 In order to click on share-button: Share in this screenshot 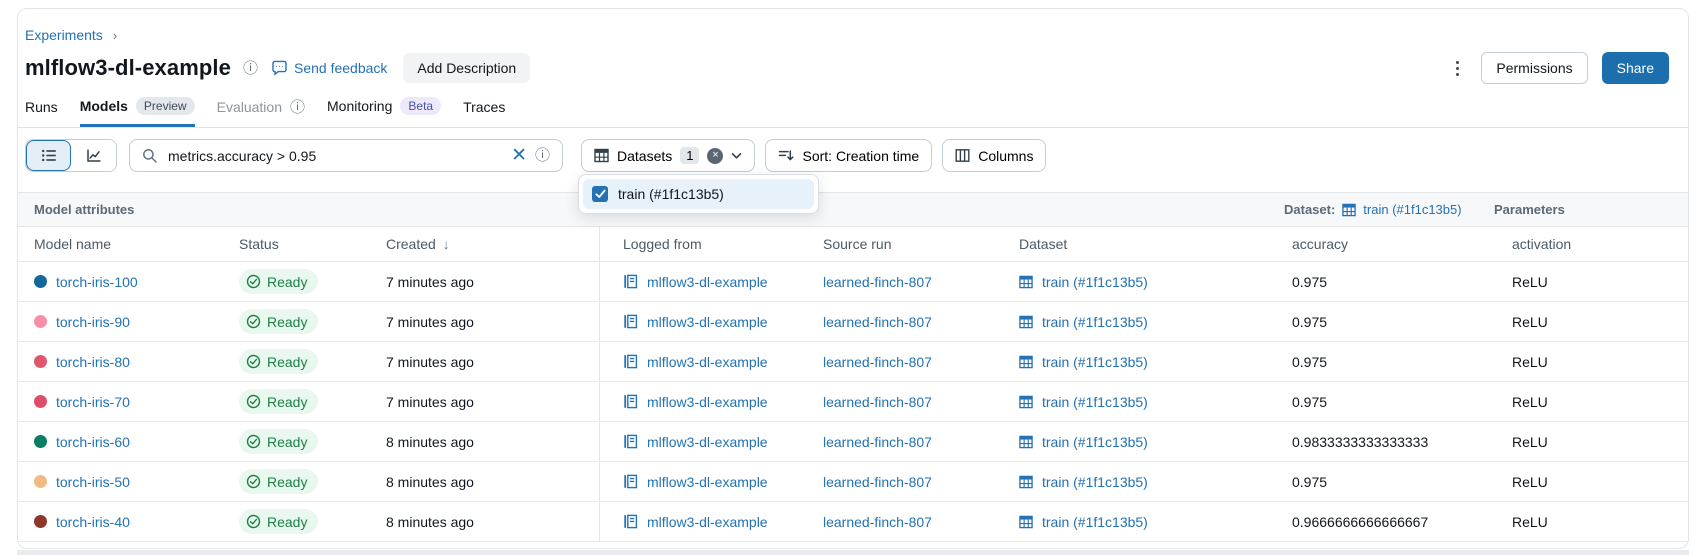, I will do `click(1635, 68)`.